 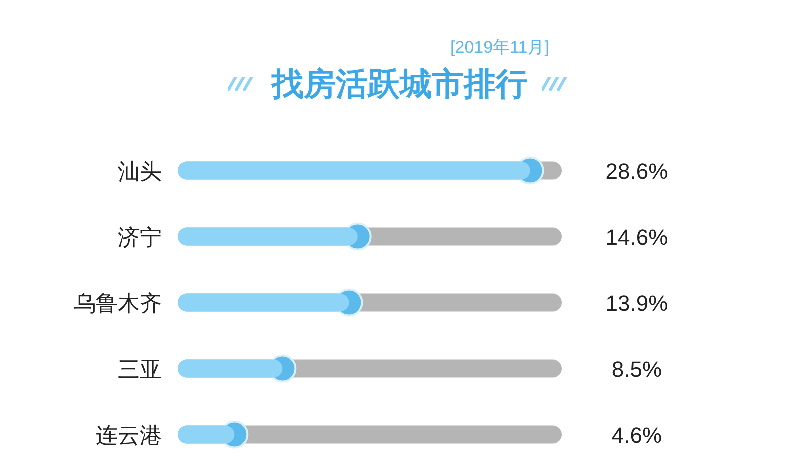 I want to click on y-tick-label: 汕头, so click(x=140, y=171).